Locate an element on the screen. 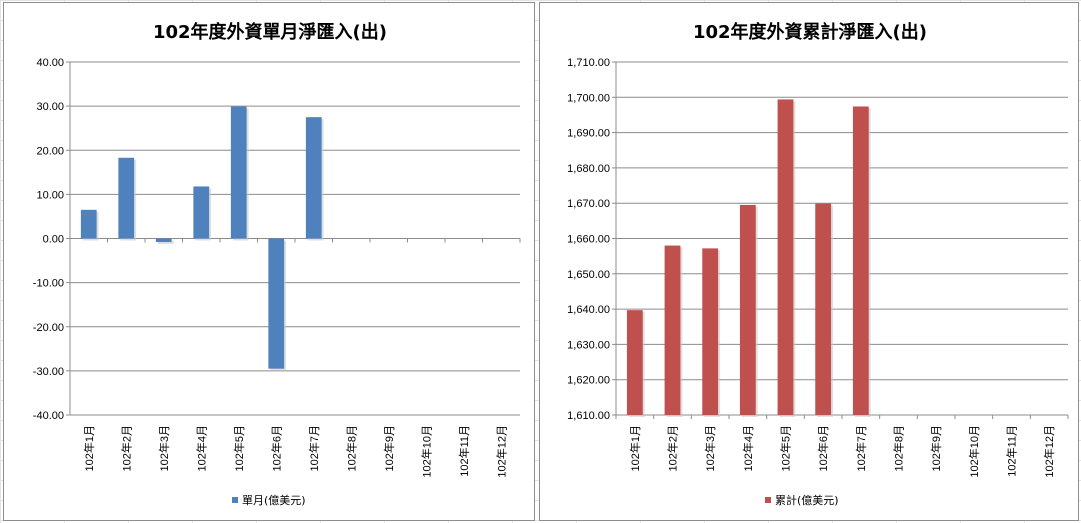 The image size is (1081, 523). y-tick-label: 1,660.00 is located at coordinates (588, 240).